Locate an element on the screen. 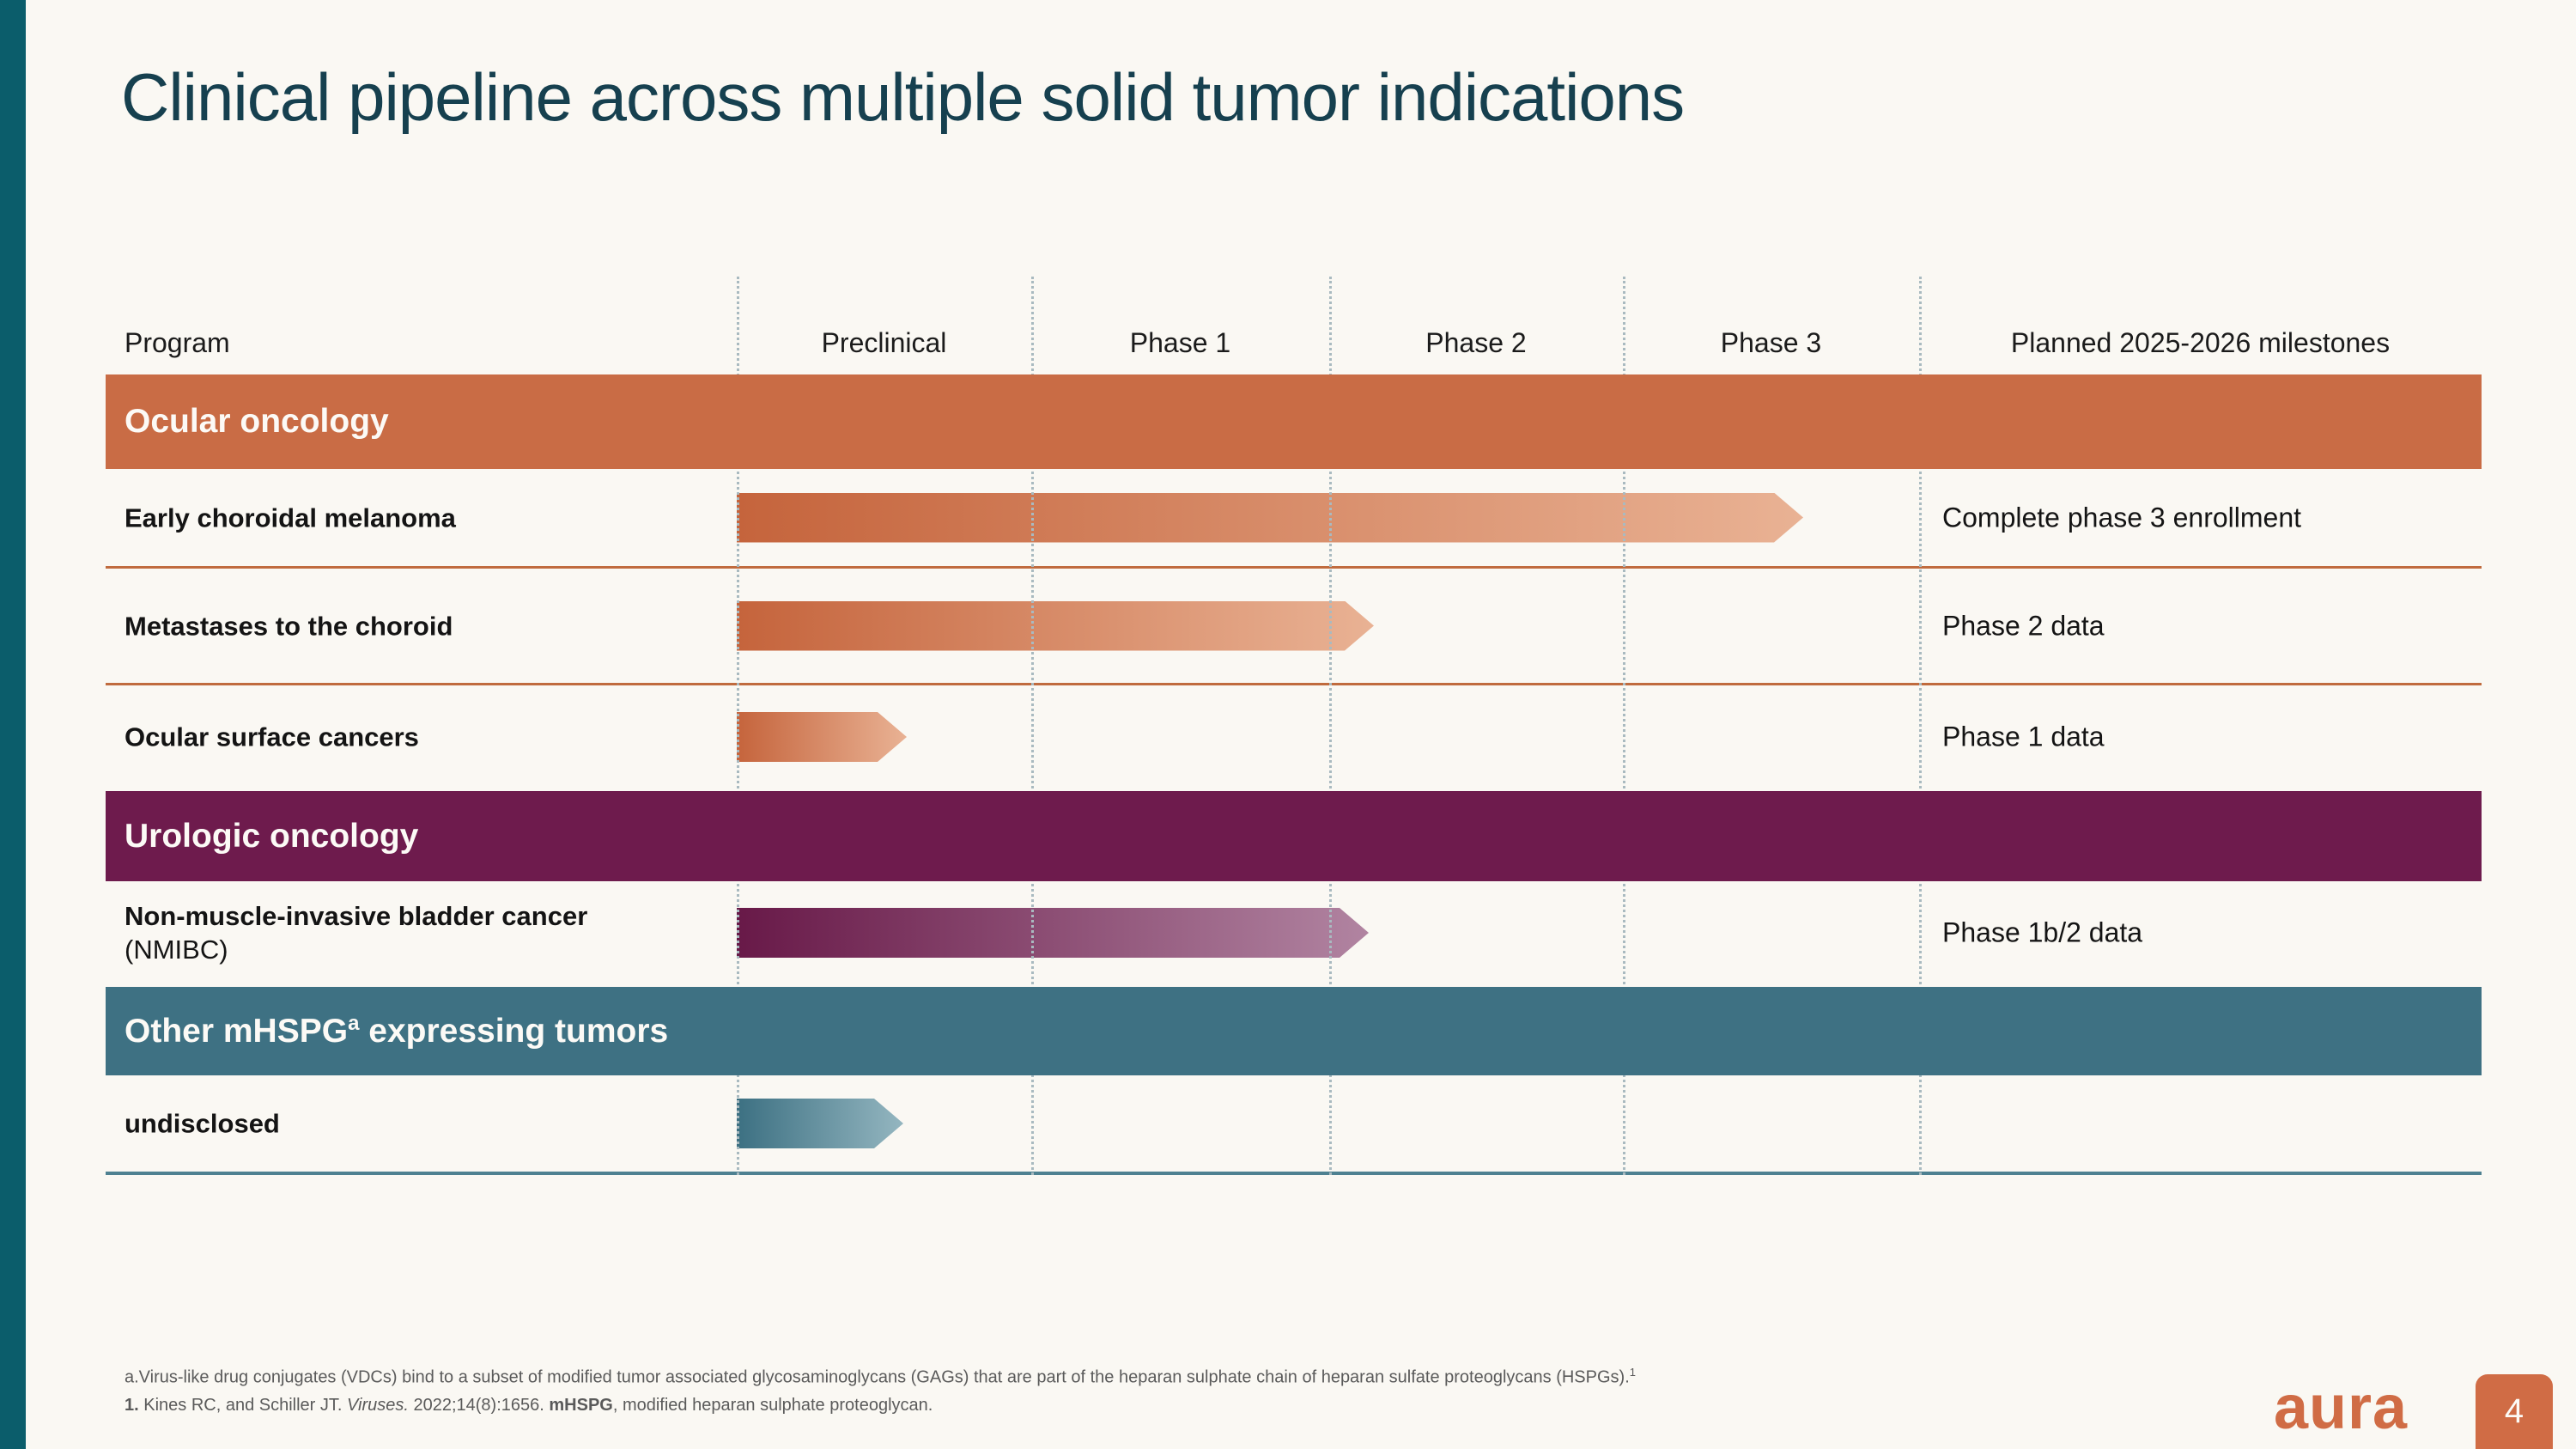 The width and height of the screenshot is (2576, 1449). column-header-phase1: Phase 1 is located at coordinates (1180, 342).